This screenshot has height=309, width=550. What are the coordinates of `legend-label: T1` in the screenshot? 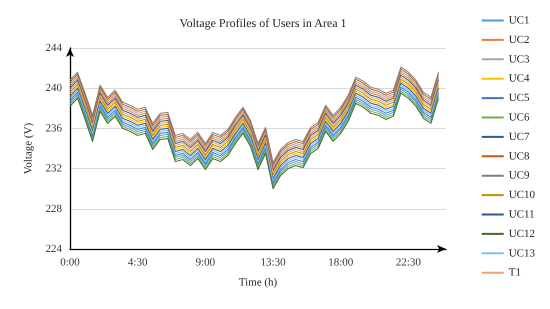 It's located at (514, 272).